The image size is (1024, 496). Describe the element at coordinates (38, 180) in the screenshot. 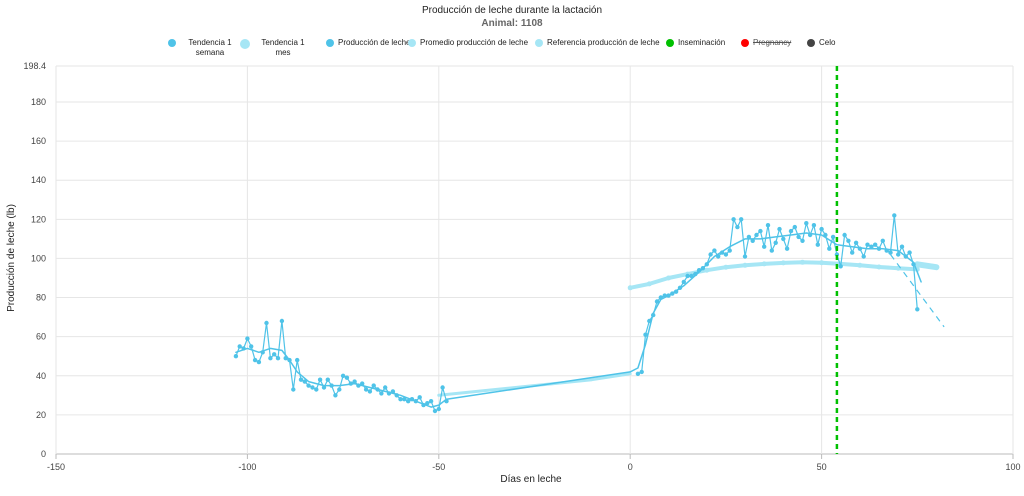

I see `y-tick-label: 140` at that location.